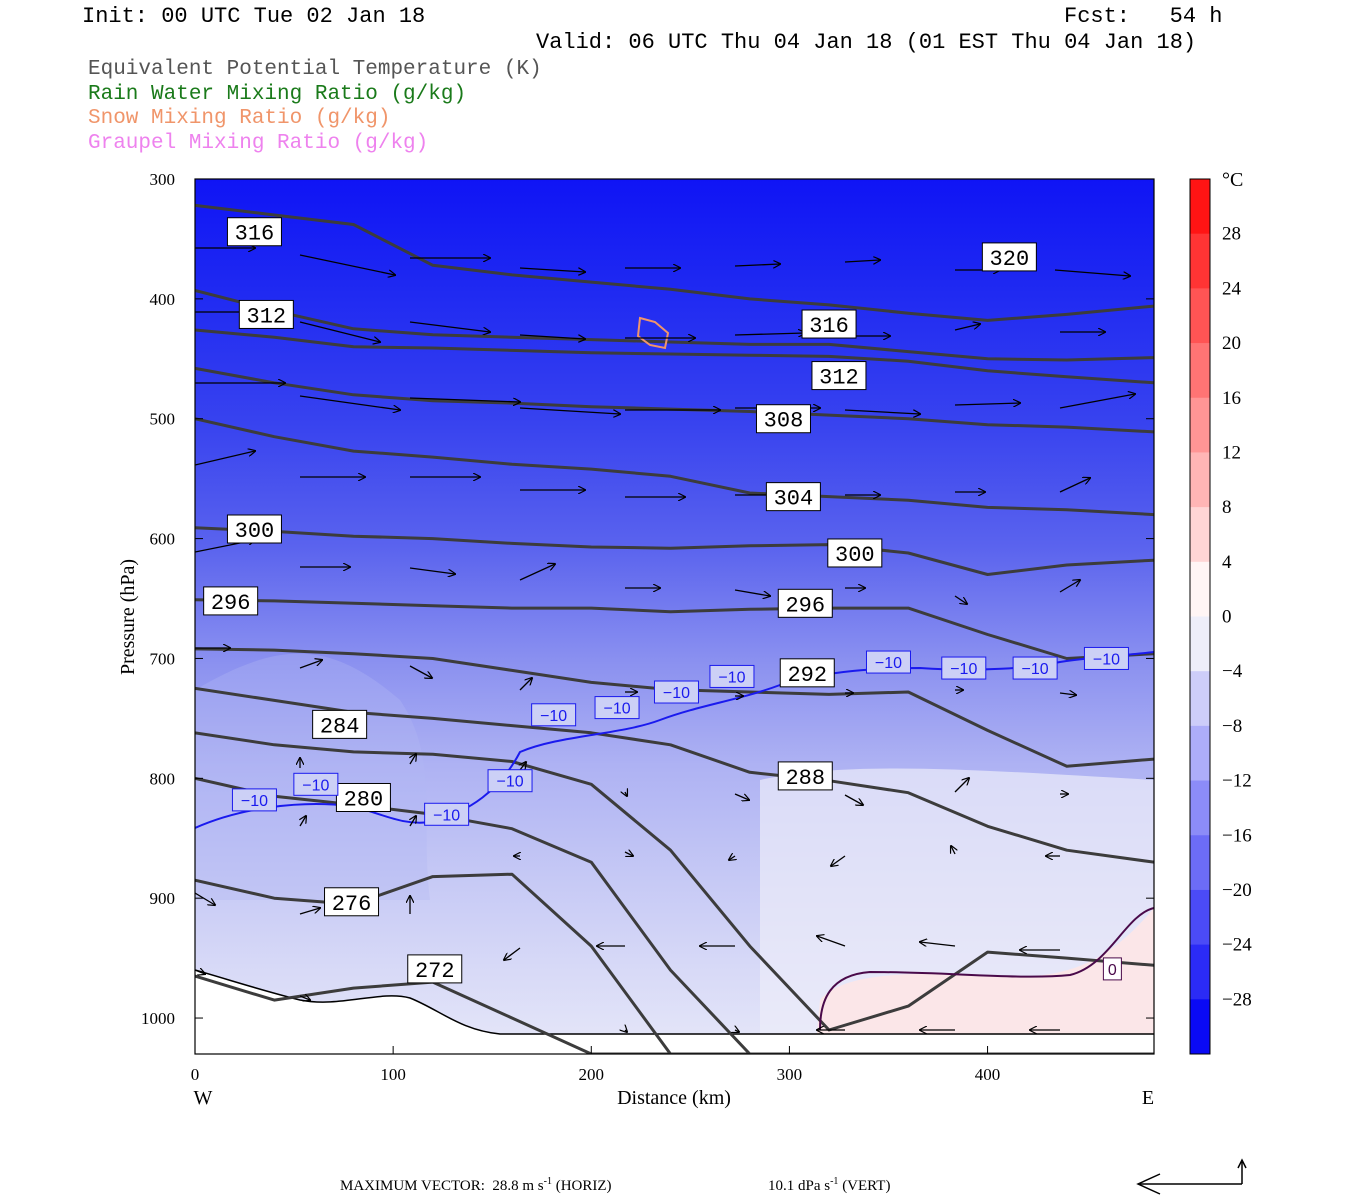 The height and width of the screenshot is (1200, 1350). What do you see at coordinates (984, 981) in the screenshot?
I see `temperature-fill-warm-pocket` at bounding box center [984, 981].